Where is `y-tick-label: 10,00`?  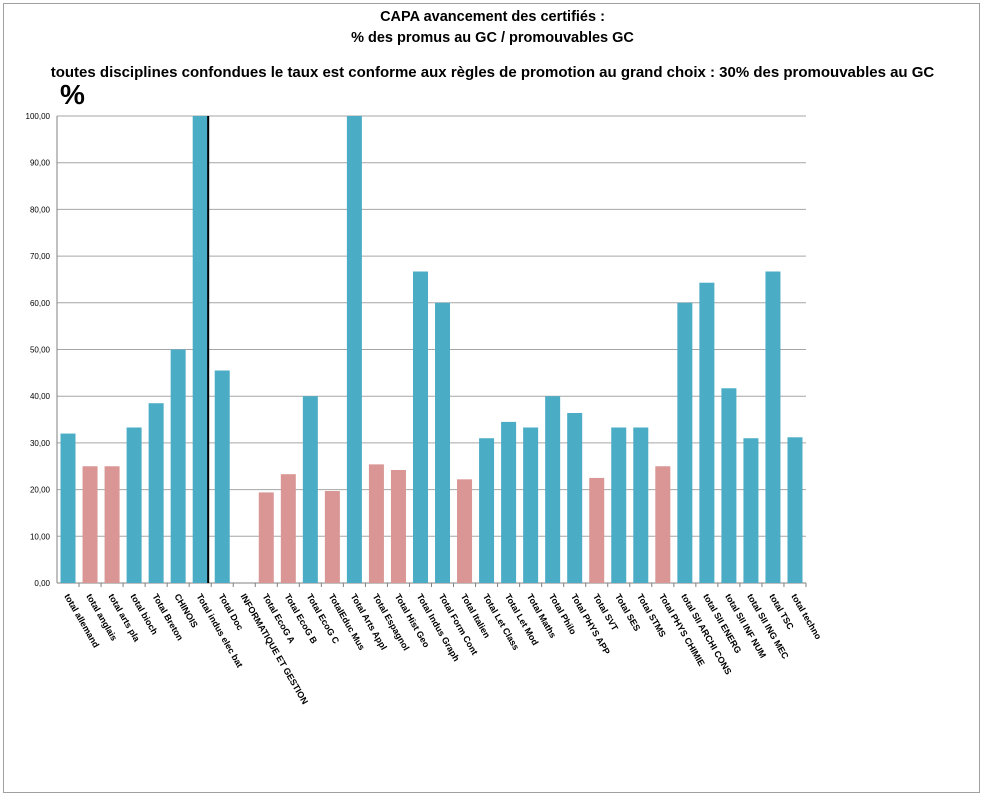 y-tick-label: 10,00 is located at coordinates (40, 536).